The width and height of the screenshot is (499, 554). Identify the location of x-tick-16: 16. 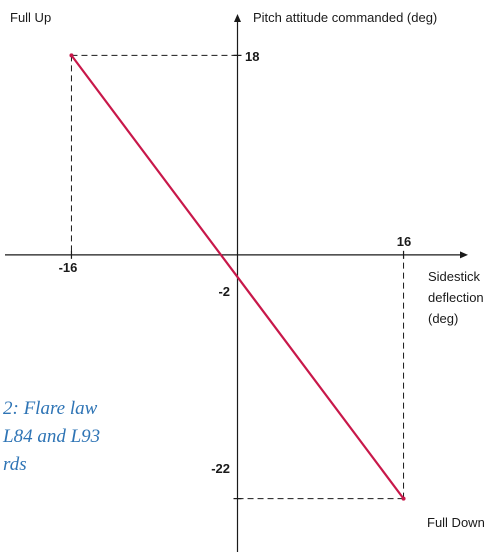
(404, 241).